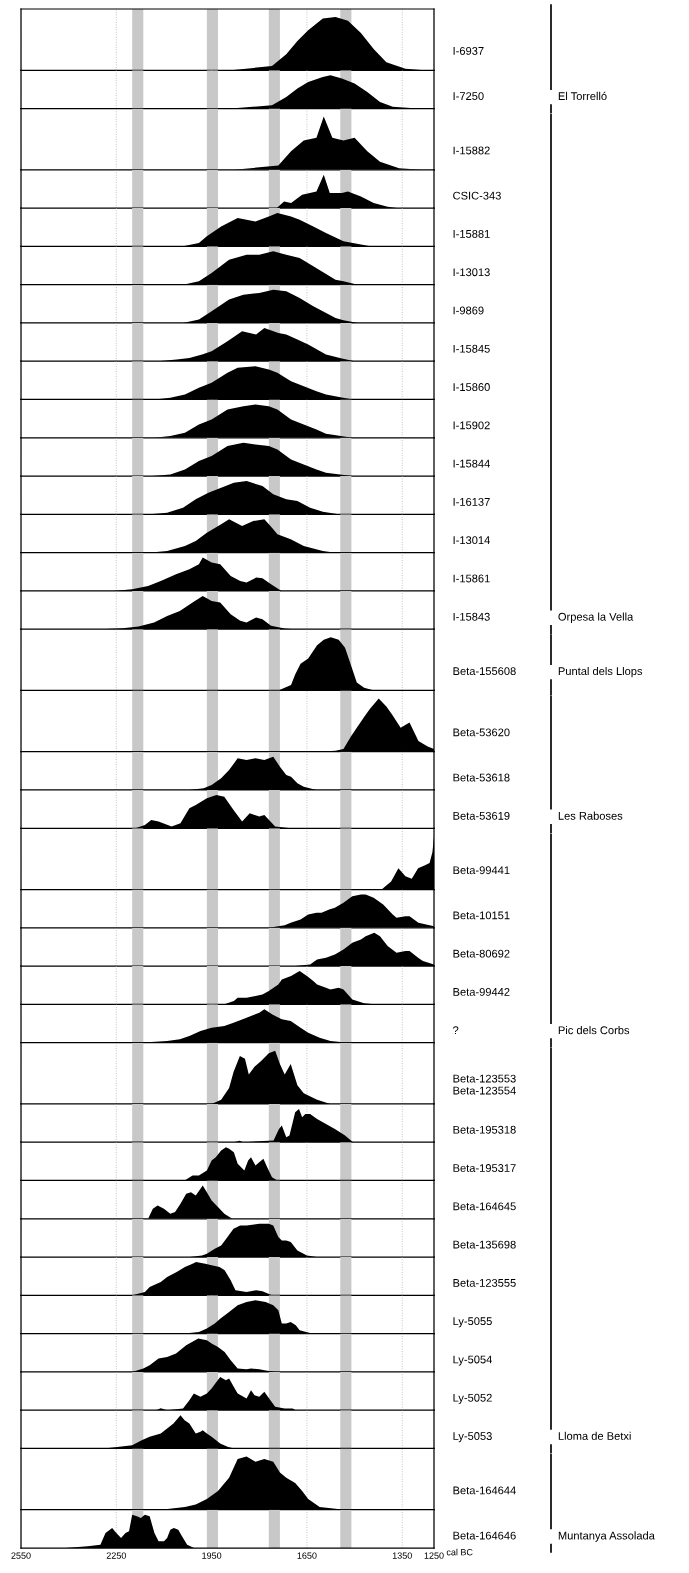 This screenshot has height=1573, width=689. I want to click on x-tick-label: 2250, so click(116, 1555).